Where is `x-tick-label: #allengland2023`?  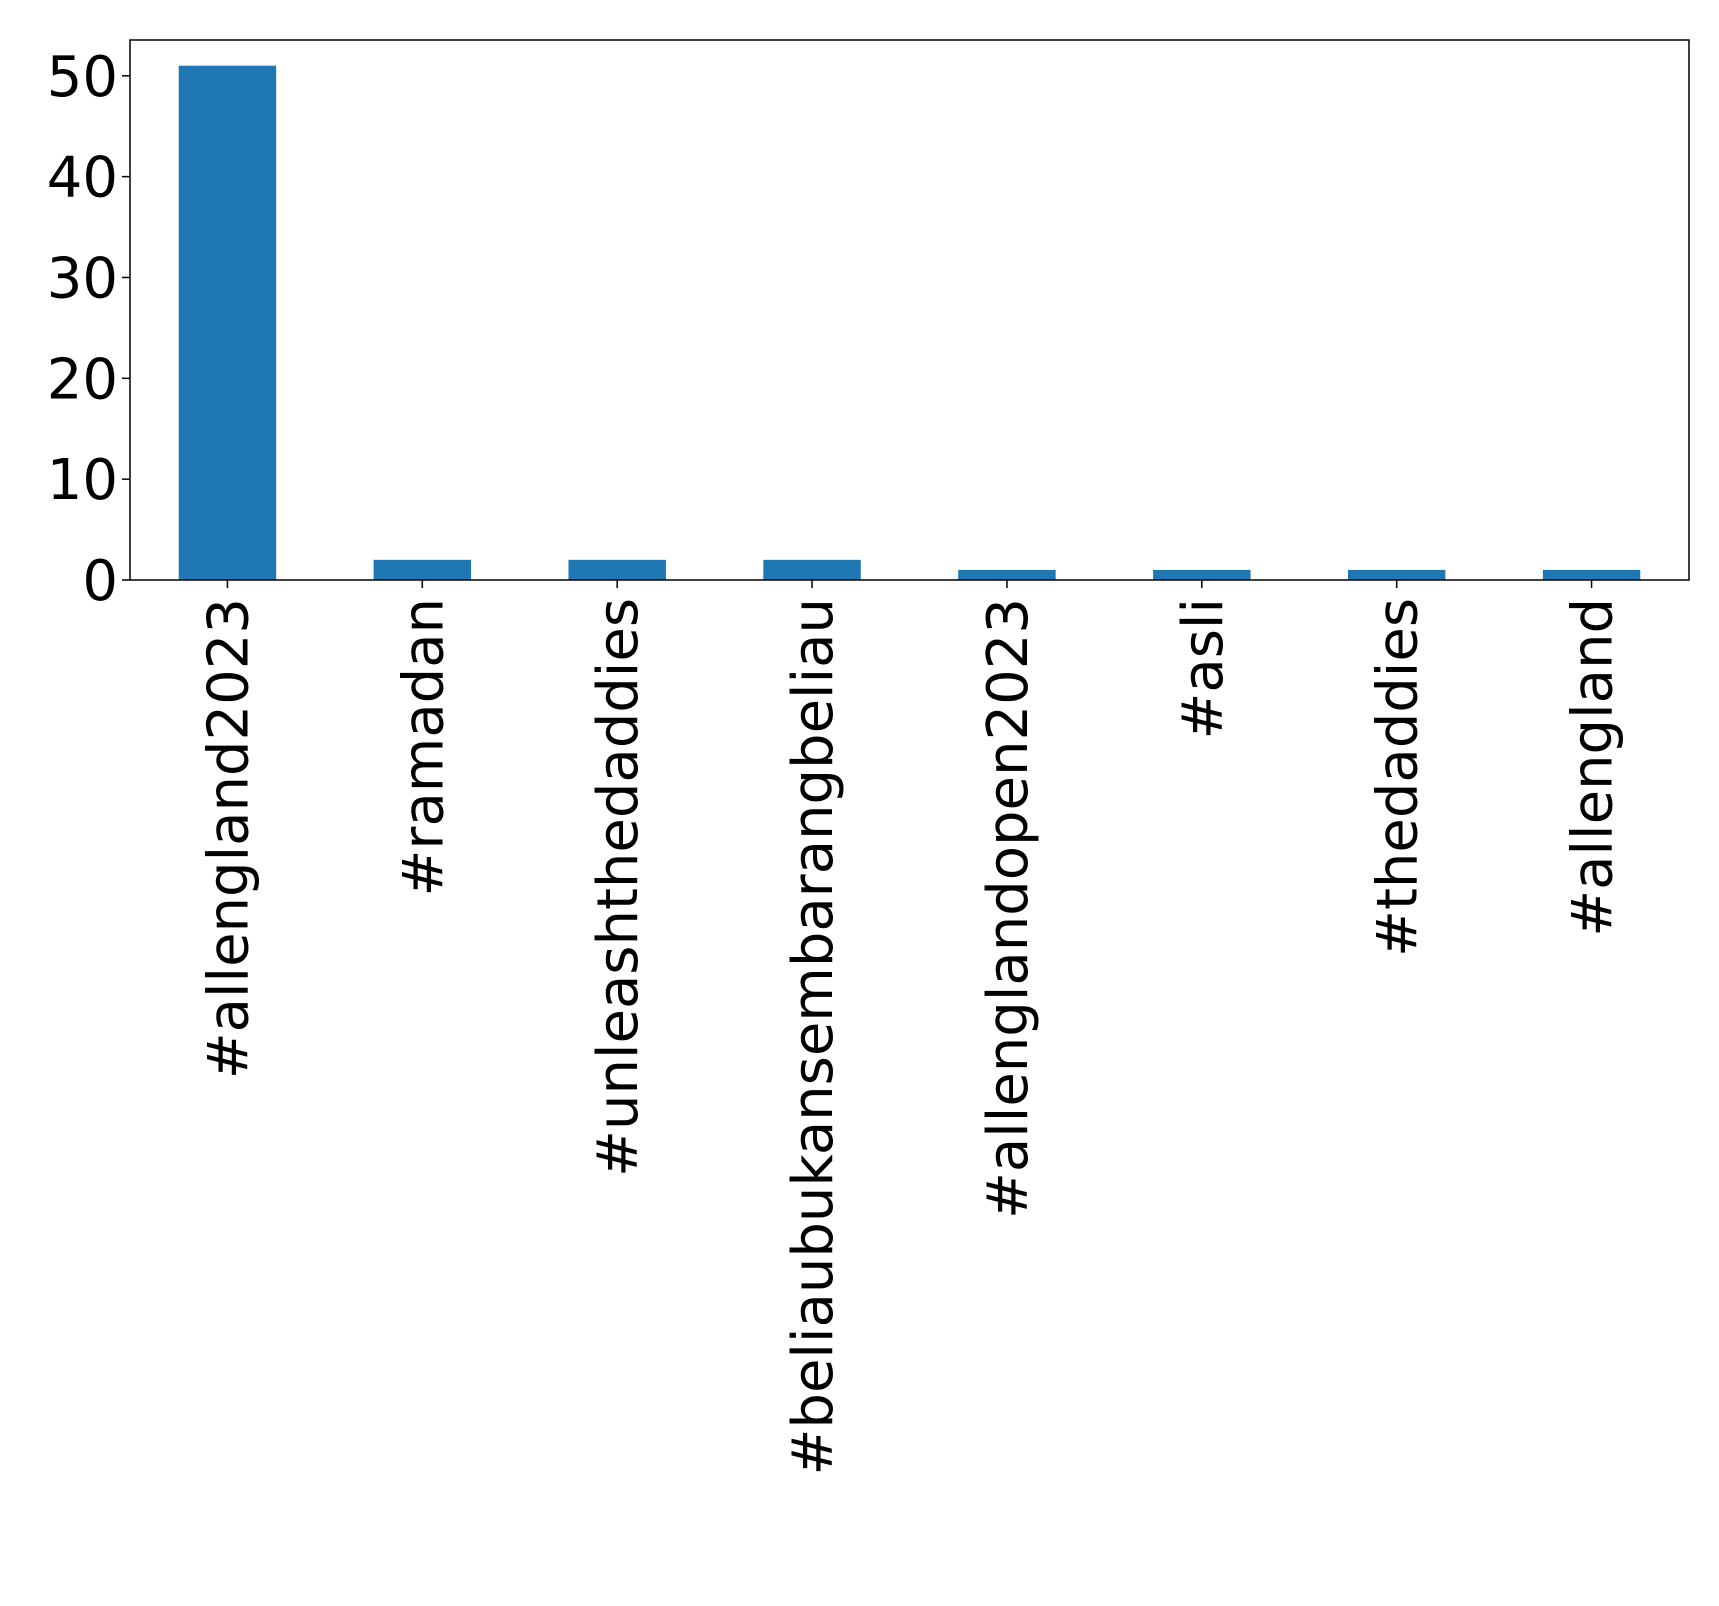
x-tick-label: #allengland2023 is located at coordinates (228, 838).